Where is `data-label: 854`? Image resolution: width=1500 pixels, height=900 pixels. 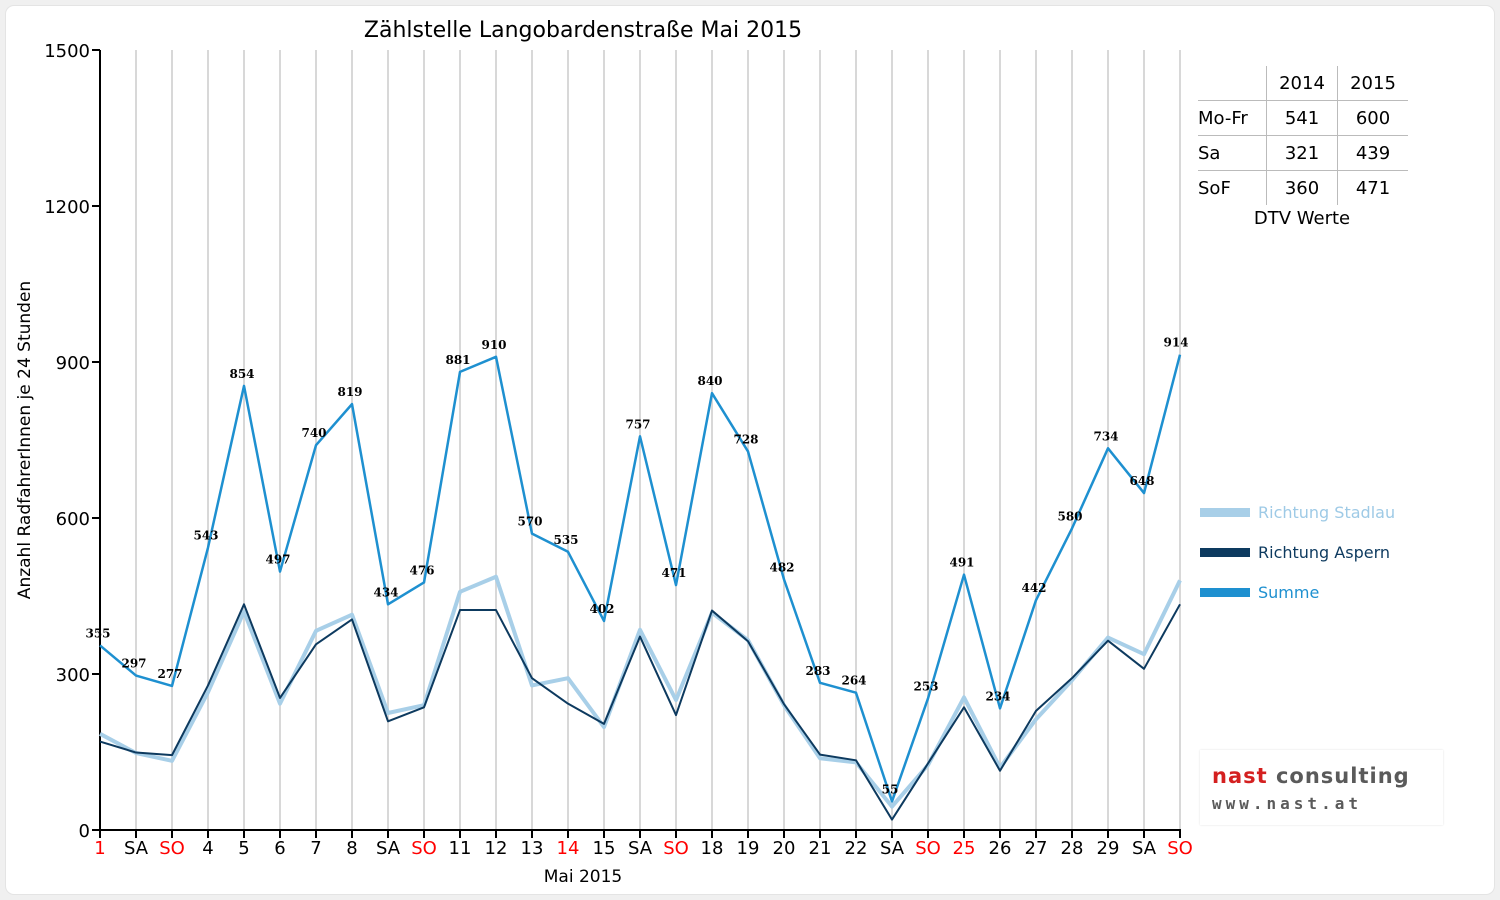
data-label: 854 is located at coordinates (241, 374).